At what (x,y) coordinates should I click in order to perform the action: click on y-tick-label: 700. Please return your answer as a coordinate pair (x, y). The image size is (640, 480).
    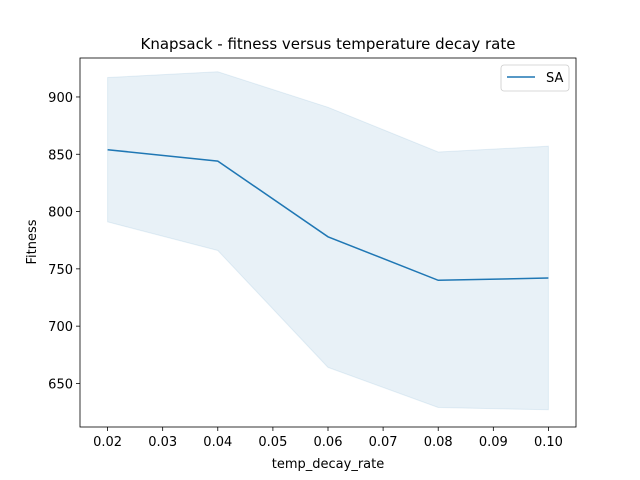
    Looking at the image, I should click on (60, 327).